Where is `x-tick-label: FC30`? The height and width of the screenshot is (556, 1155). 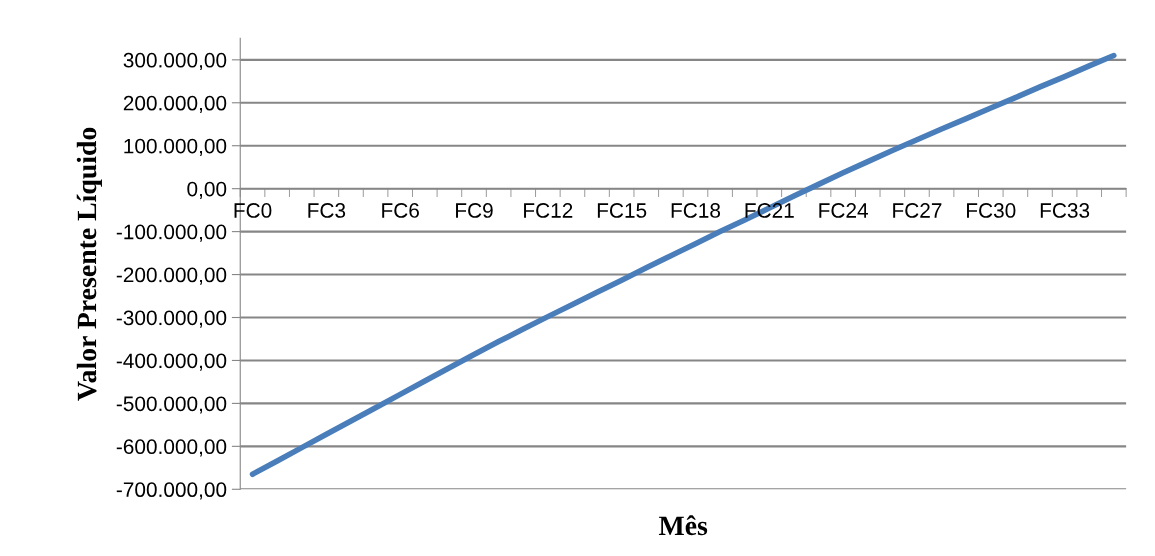 x-tick-label: FC30 is located at coordinates (991, 210).